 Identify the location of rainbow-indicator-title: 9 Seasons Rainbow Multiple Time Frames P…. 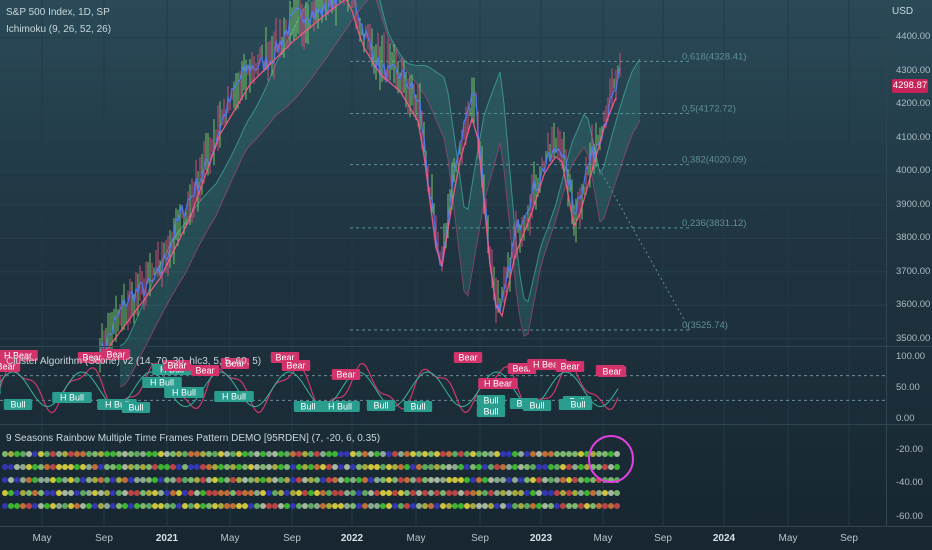
(193, 438).